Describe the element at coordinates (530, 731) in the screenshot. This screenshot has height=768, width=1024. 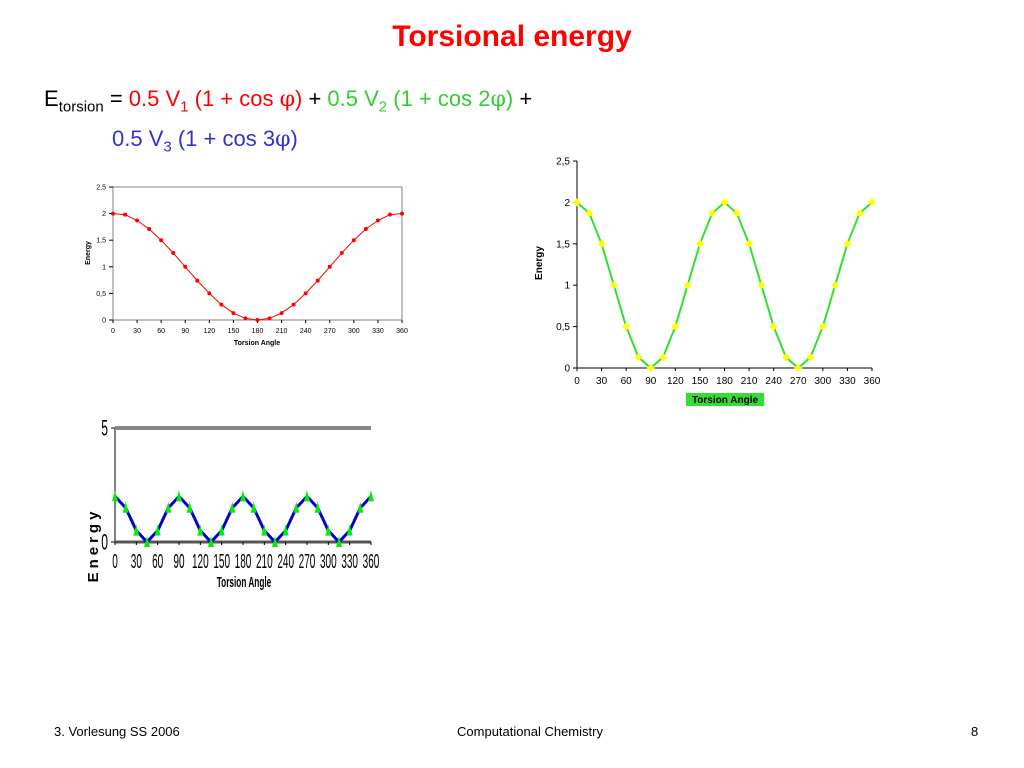
I see `footer-center: Computational Chemistry` at that location.